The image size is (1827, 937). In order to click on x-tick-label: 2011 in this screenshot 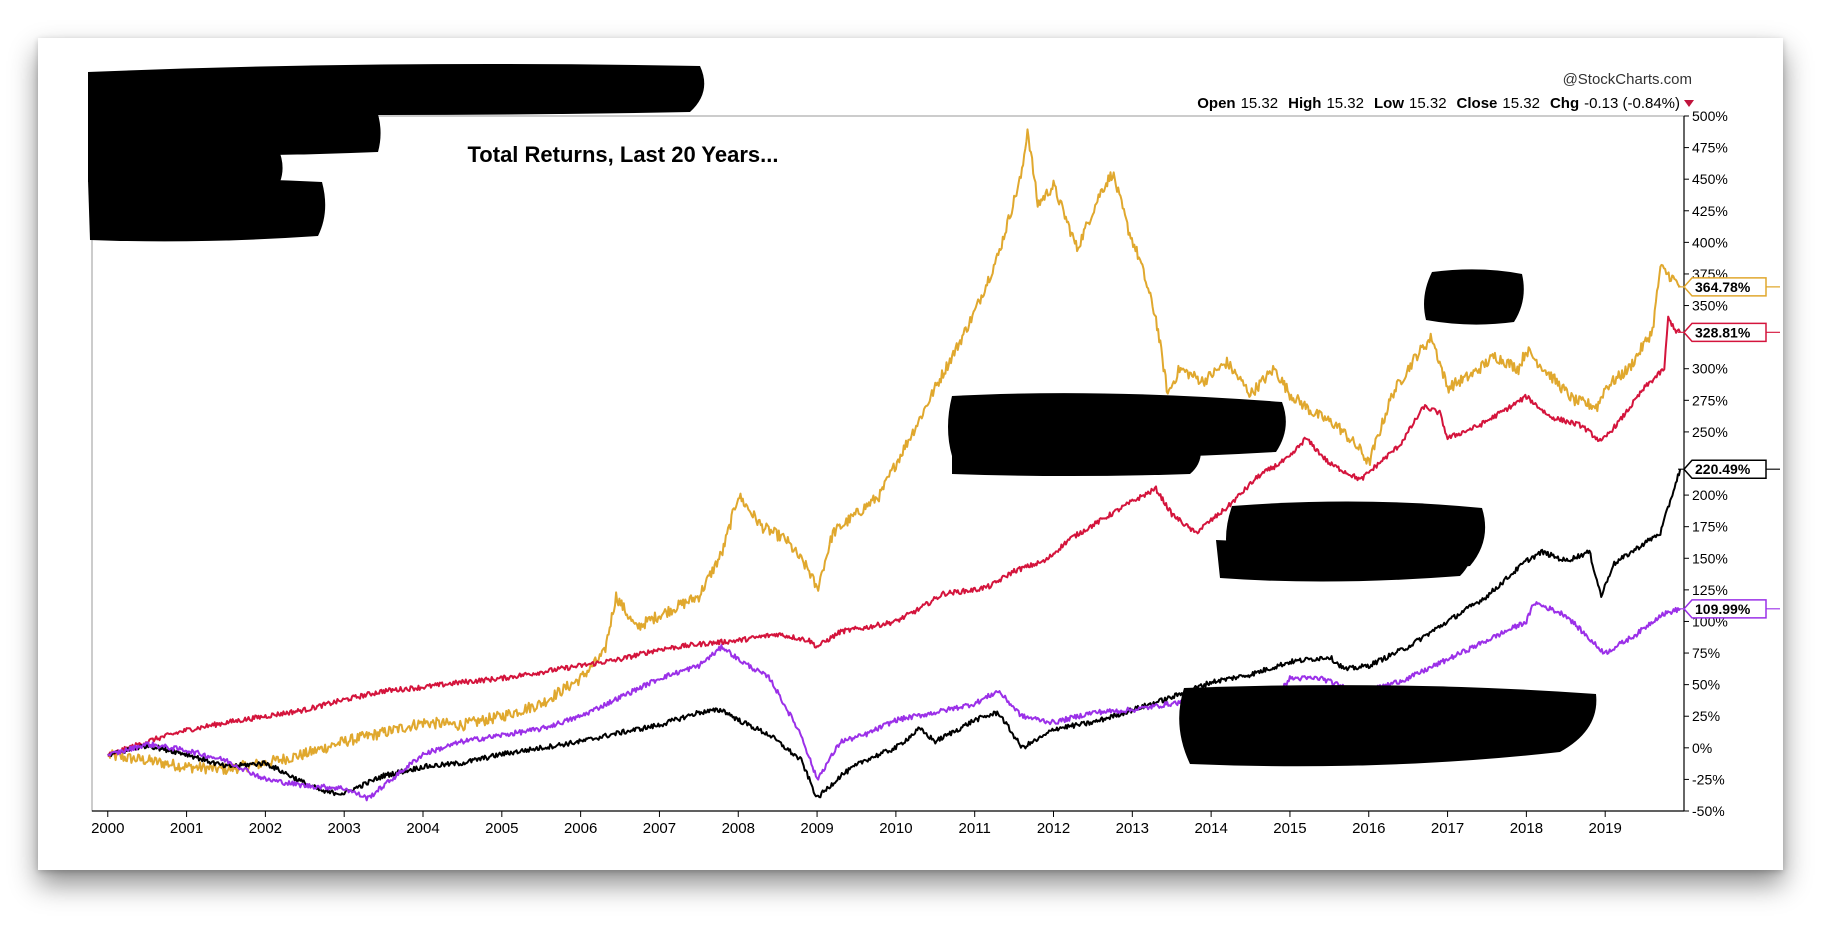, I will do `click(975, 828)`.